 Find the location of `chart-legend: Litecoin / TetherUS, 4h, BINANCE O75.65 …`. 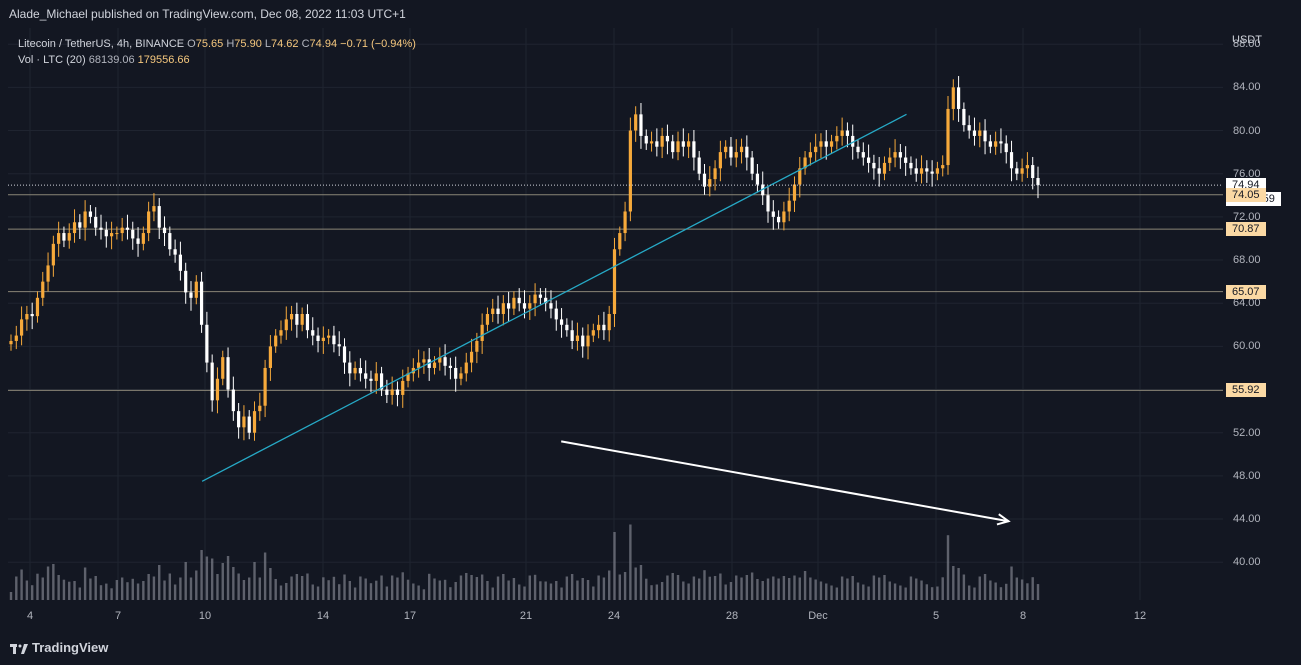

chart-legend: Litecoin / TetherUS, 4h, BINANCE O75.65 … is located at coordinates (217, 52).